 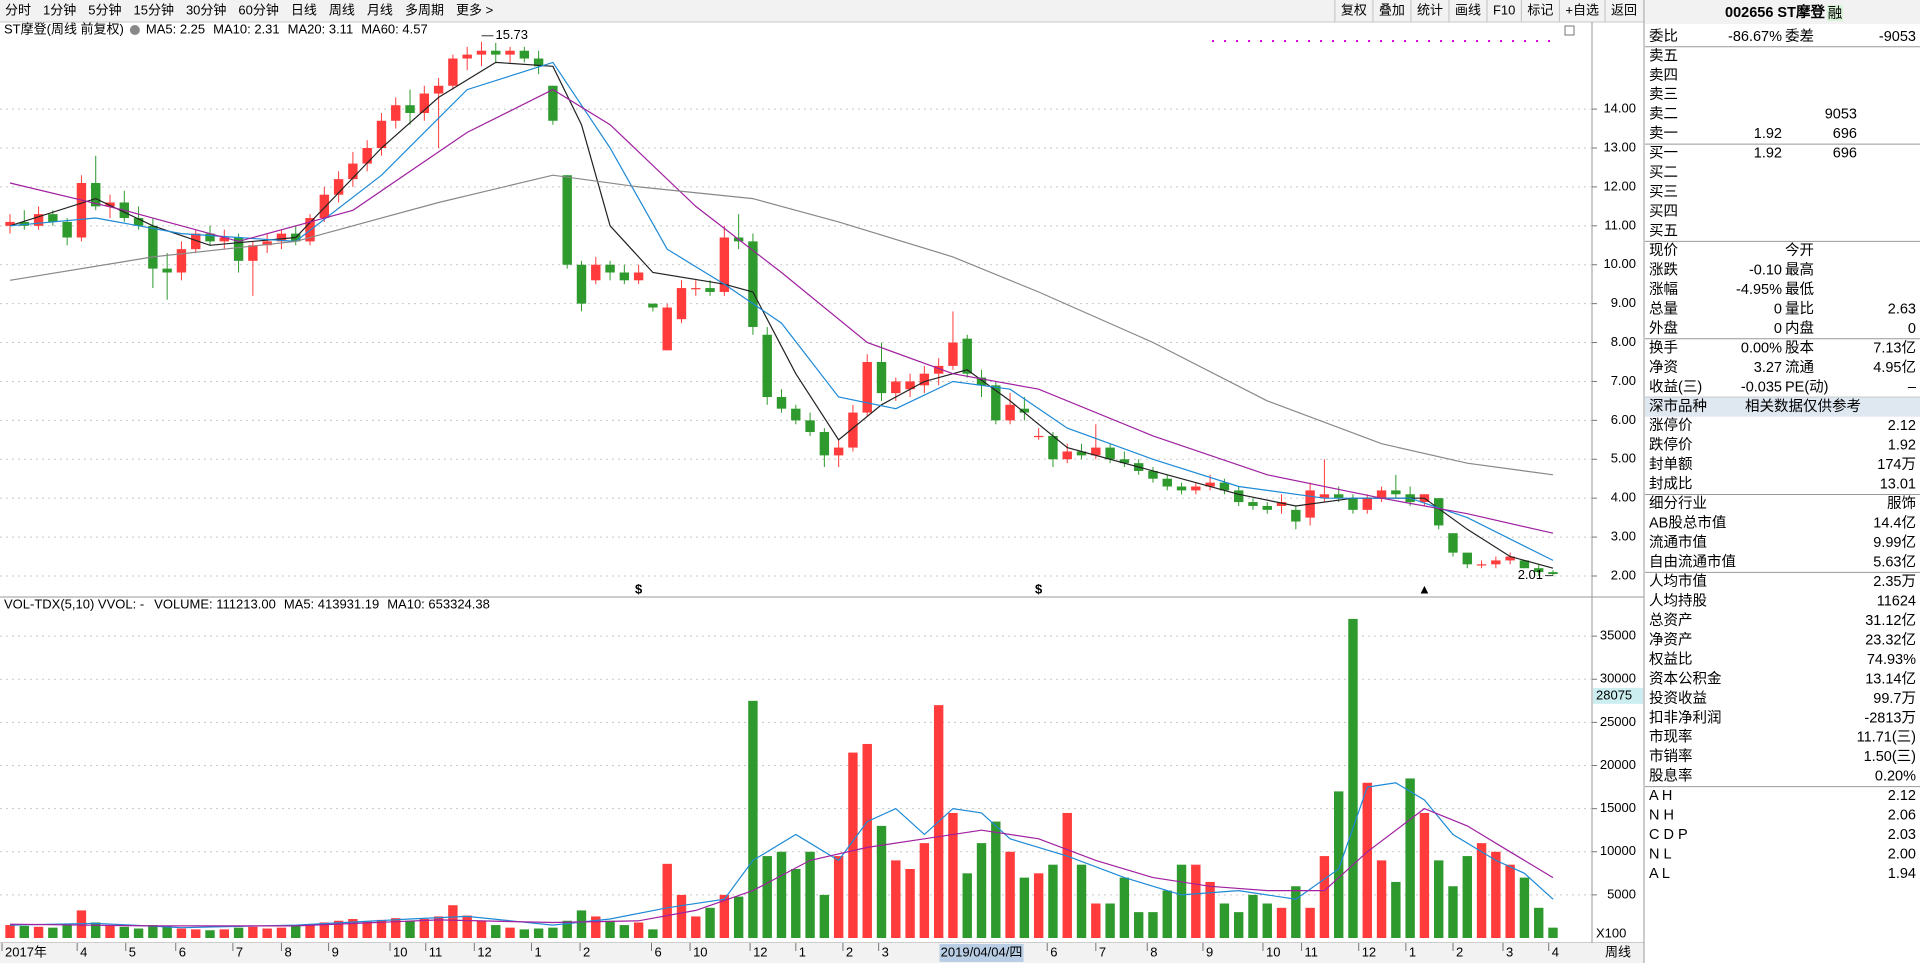 What do you see at coordinates (1898, 485) in the screenshot?
I see `field-value: 13.01` at bounding box center [1898, 485].